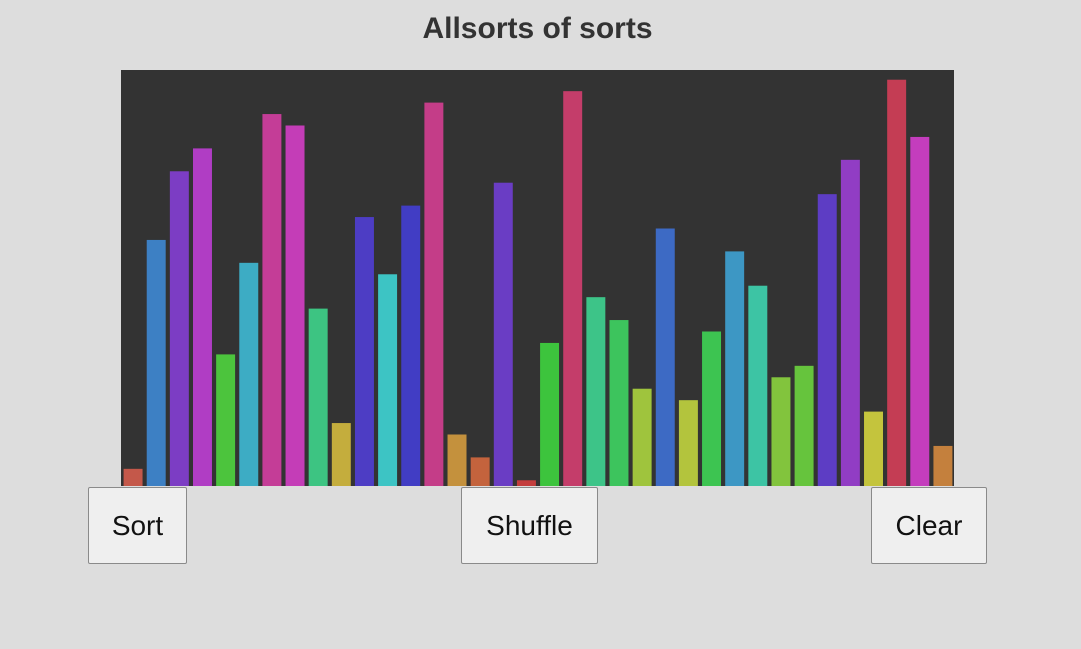  What do you see at coordinates (537, 28) in the screenshot?
I see `page-title: Allsorts of sorts` at bounding box center [537, 28].